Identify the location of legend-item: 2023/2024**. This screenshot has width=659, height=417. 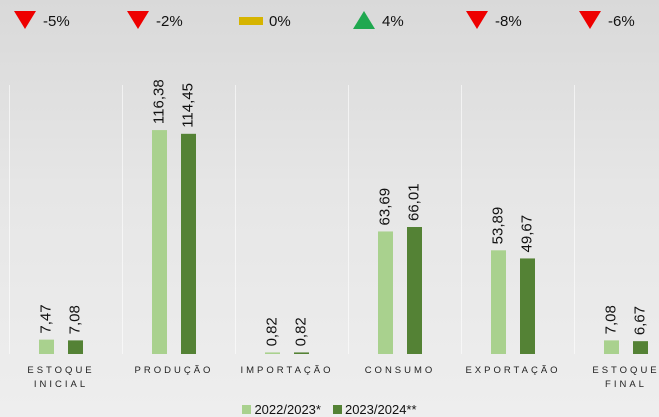
(374, 409).